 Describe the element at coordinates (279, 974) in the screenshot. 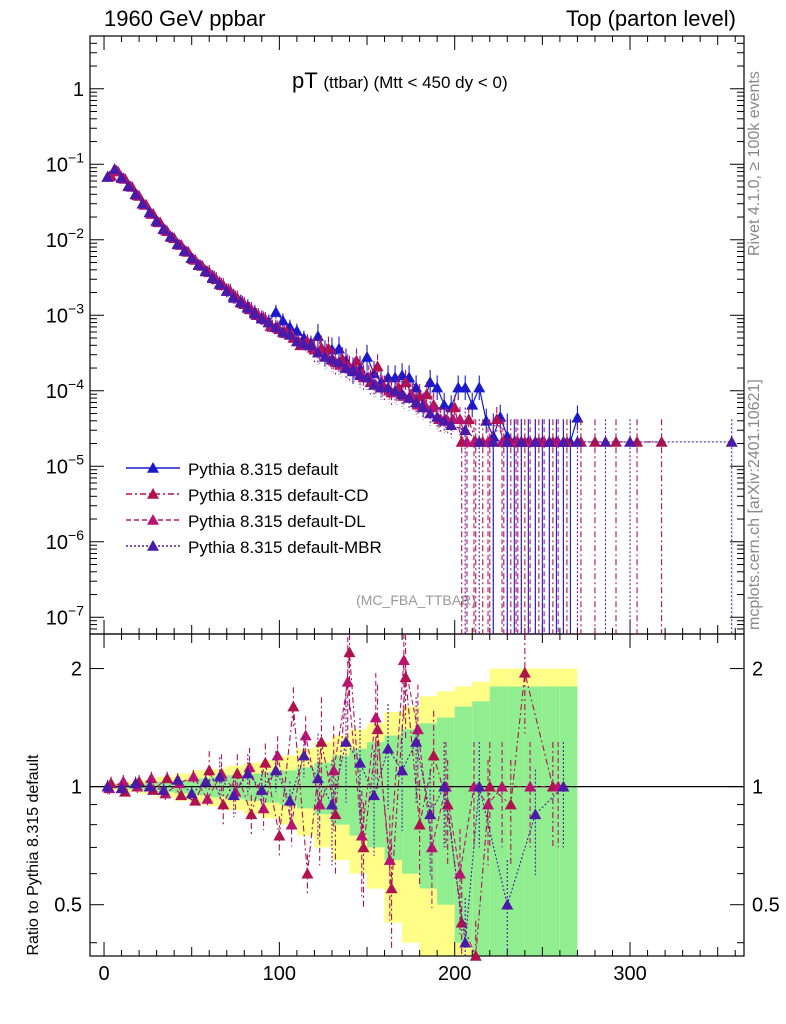

I see `x-tick-label: 100` at that location.